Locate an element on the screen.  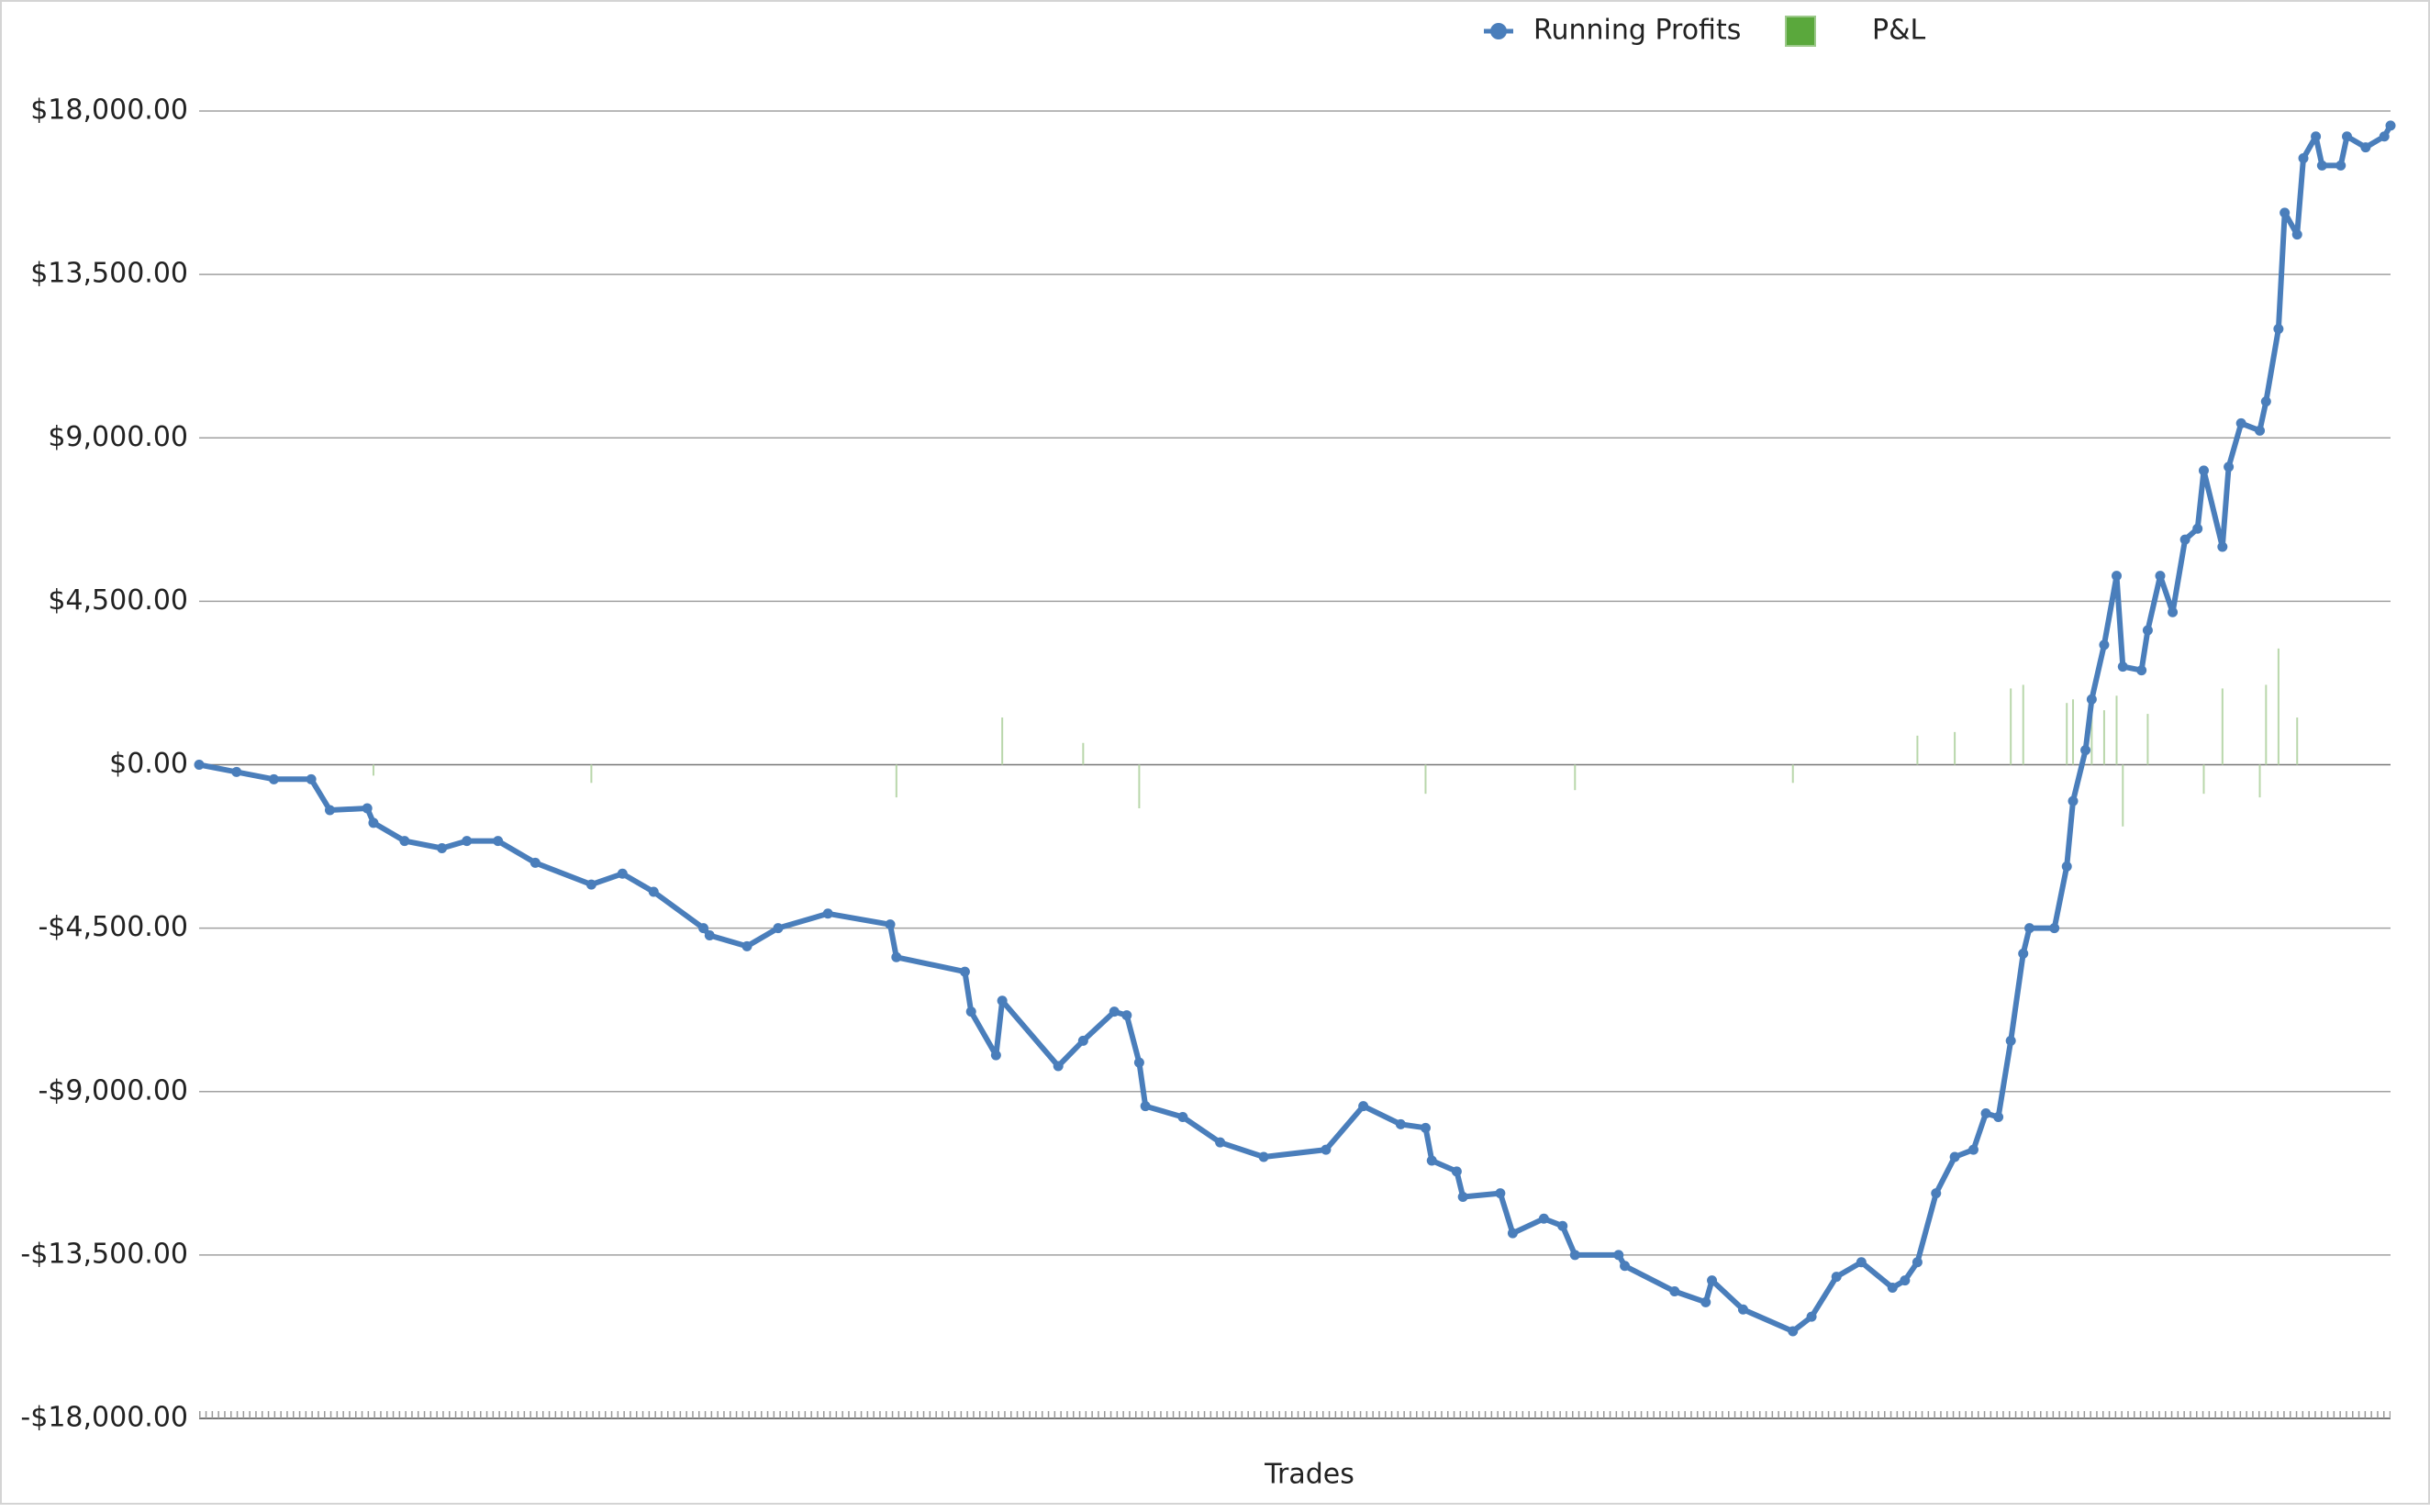
y-tick-label: $9,000.00 is located at coordinates (118, 437).